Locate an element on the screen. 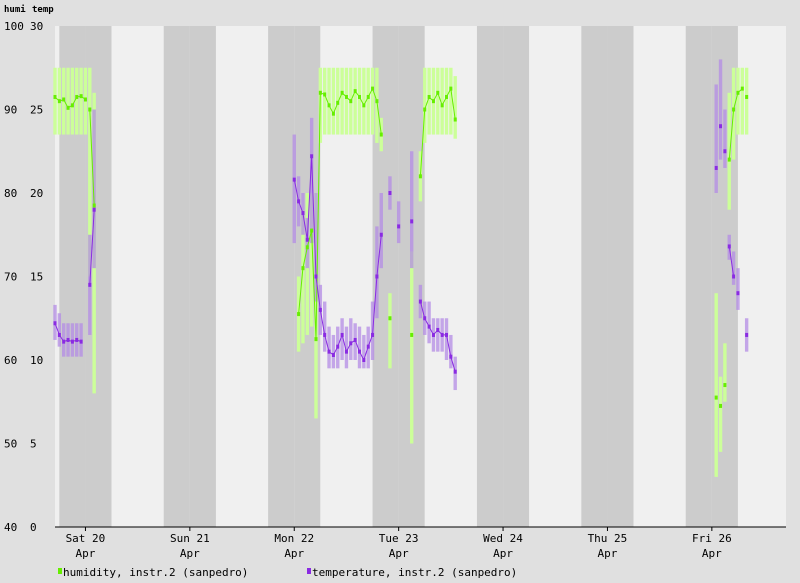  x-tick-label: Fri 26 is located at coordinates (712, 538).